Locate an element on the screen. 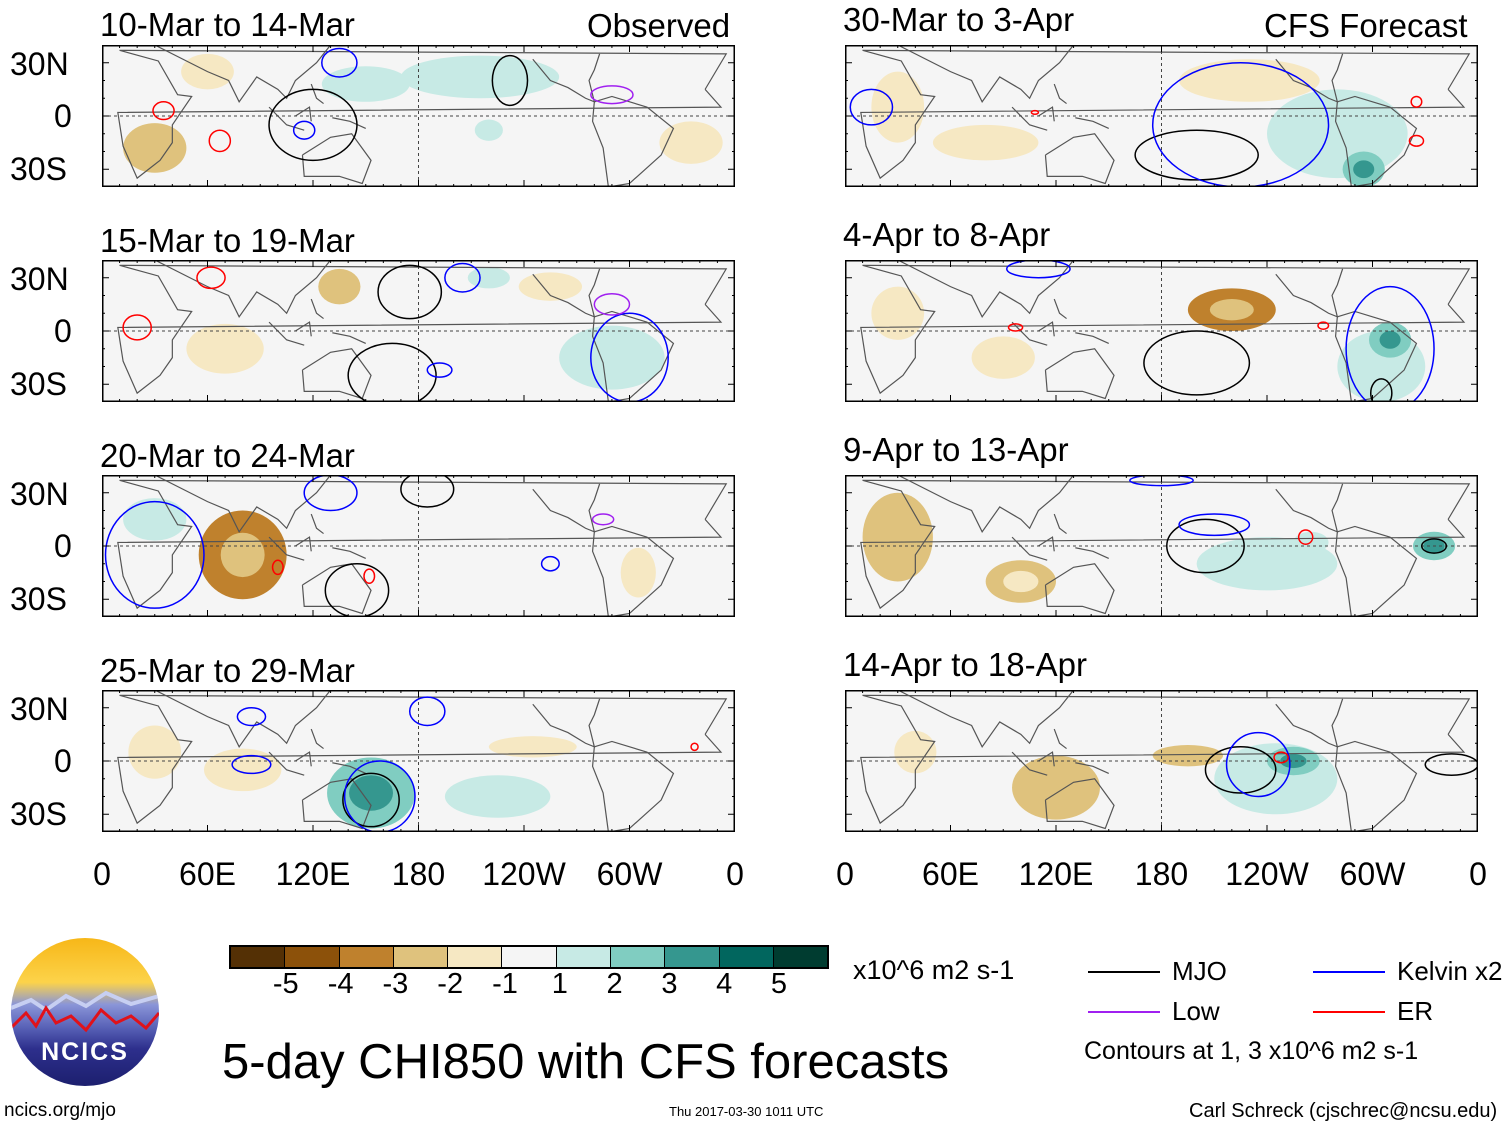 Image resolution: width=1510 pixels, height=1127 pixels. colorbar-label: 4 is located at coordinates (724, 984).